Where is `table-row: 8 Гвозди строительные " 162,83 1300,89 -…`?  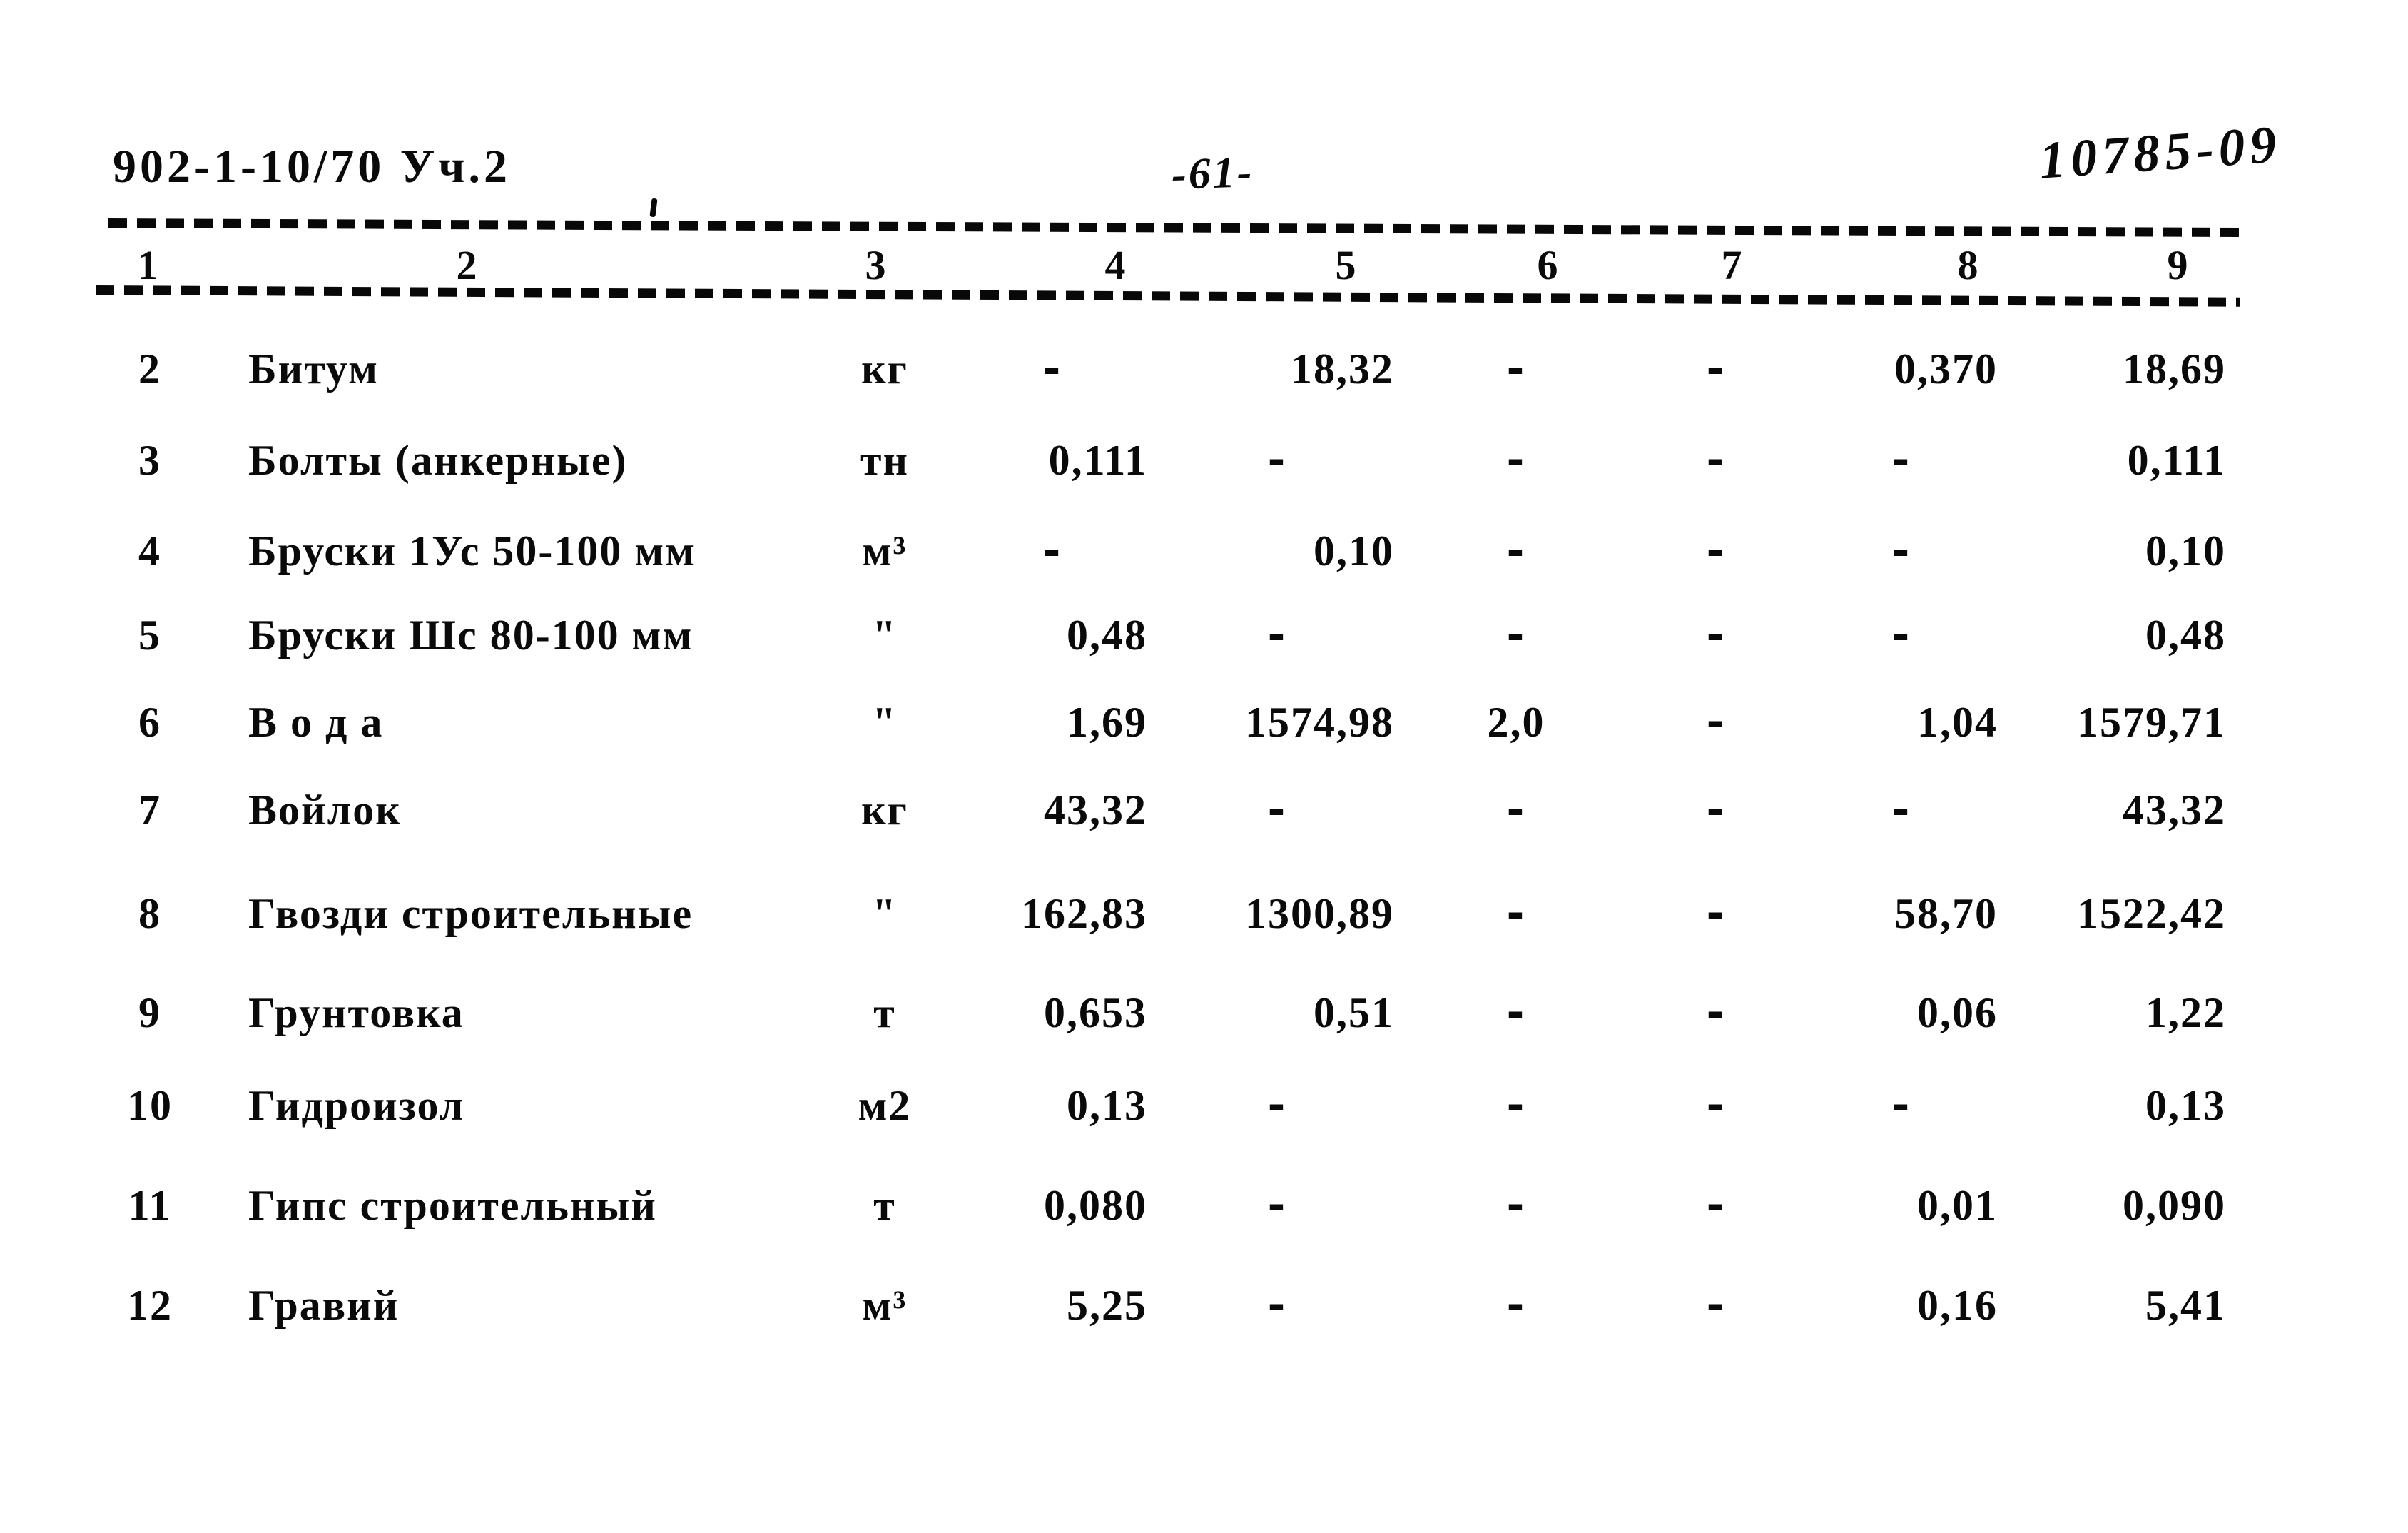 table-row: 8 Гвозди строительные " 162,83 1300,89 -… is located at coordinates (1170, 913).